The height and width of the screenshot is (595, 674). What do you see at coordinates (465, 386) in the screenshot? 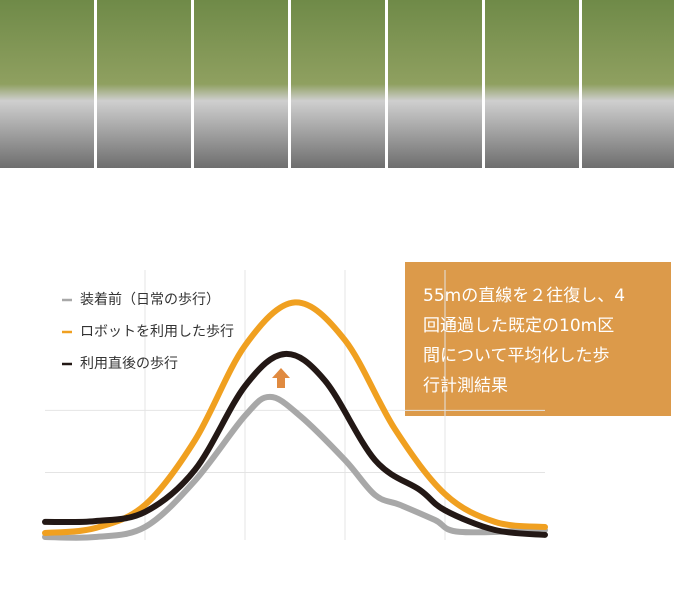
I see `annotation-text: 行計測結果` at bounding box center [465, 386].